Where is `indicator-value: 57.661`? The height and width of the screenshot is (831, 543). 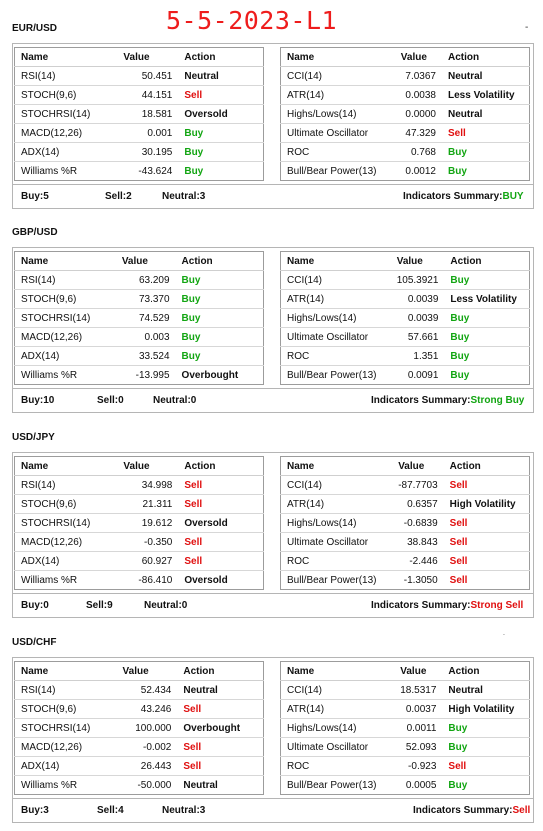
indicator-value: 57.661 is located at coordinates (417, 337).